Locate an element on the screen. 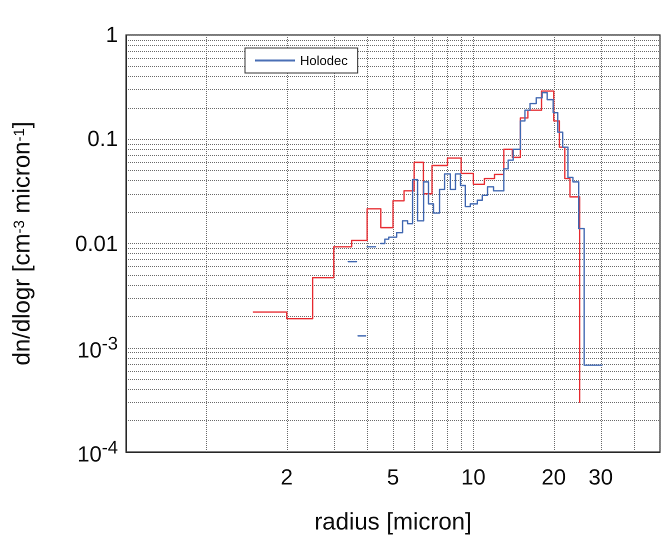  y-tick-label: 10$^{-4}$ is located at coordinates (97, 451).